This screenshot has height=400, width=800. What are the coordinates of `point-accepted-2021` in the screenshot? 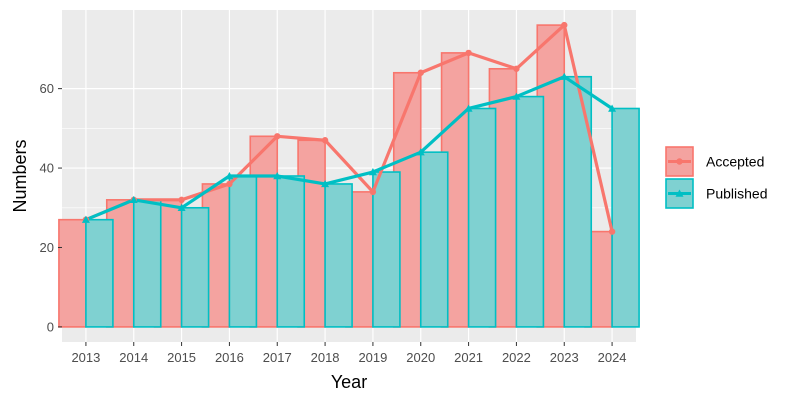 It's located at (468, 53).